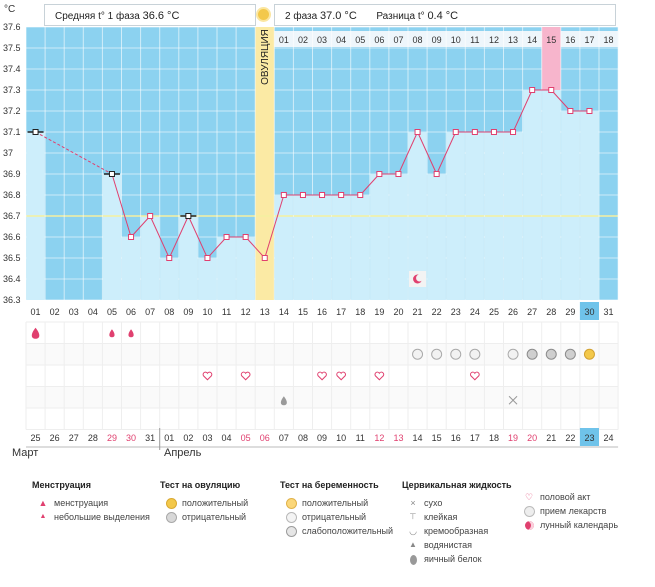  I want to click on phase2-day-label: 13, so click(513, 40).